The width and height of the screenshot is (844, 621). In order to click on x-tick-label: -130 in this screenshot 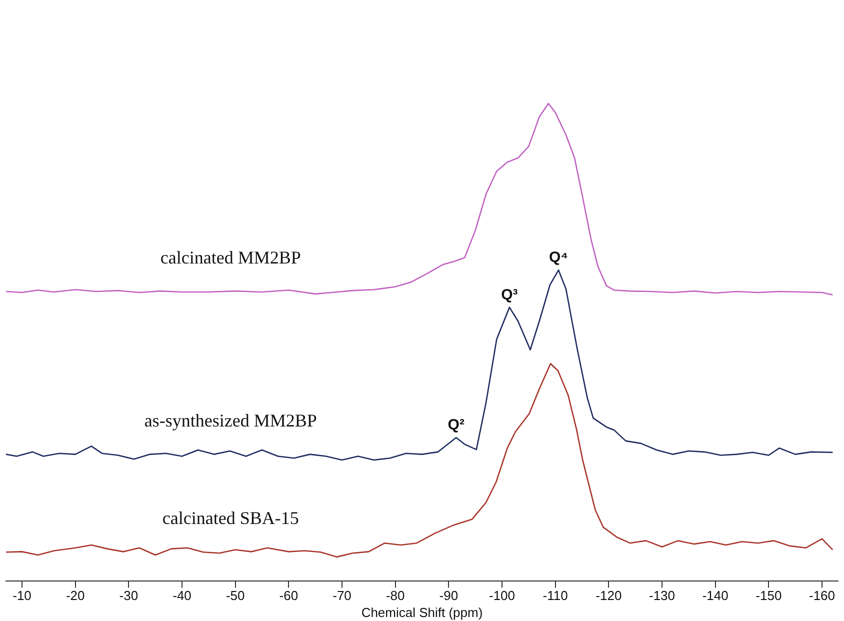, I will do `click(662, 596)`.